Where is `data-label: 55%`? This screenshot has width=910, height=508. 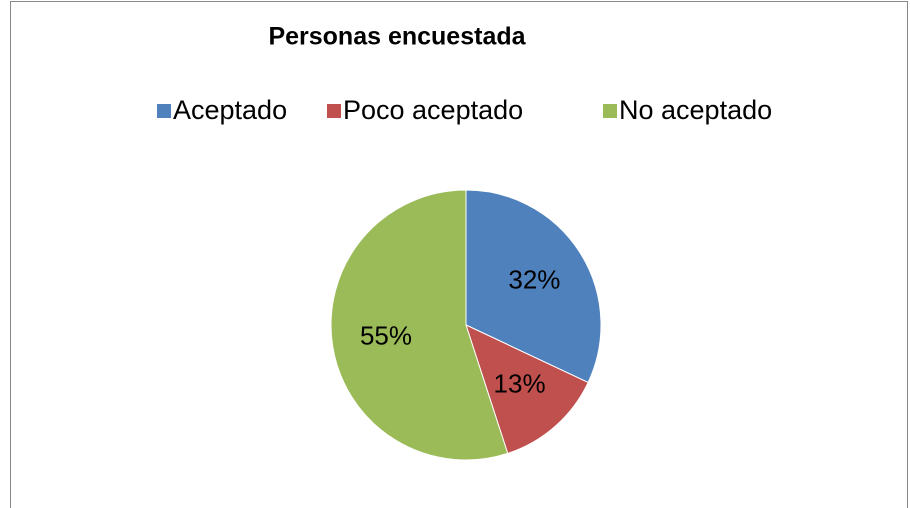 data-label: 55% is located at coordinates (386, 336).